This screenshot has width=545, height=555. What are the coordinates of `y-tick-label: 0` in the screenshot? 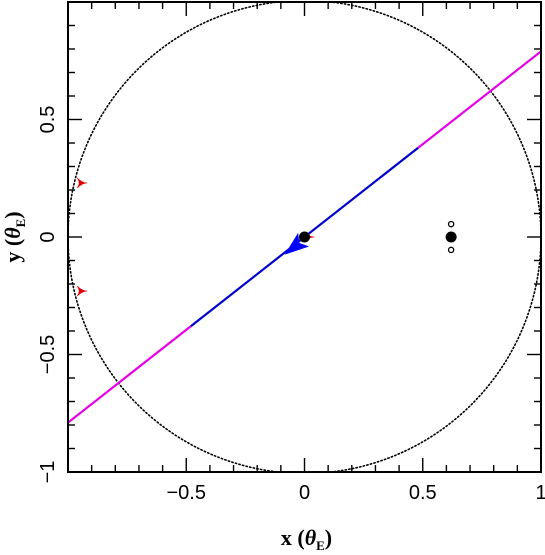 It's located at (48, 236).